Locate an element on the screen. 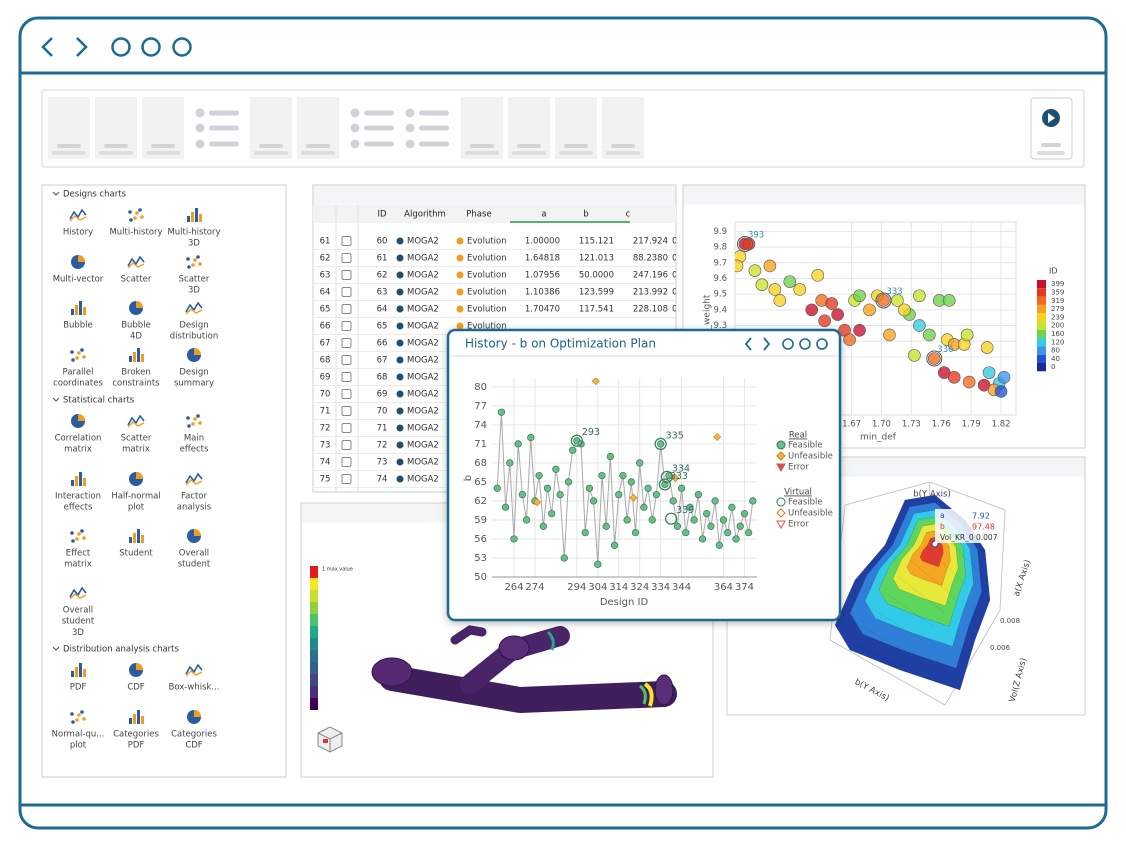  column-header: ID is located at coordinates (382, 215).